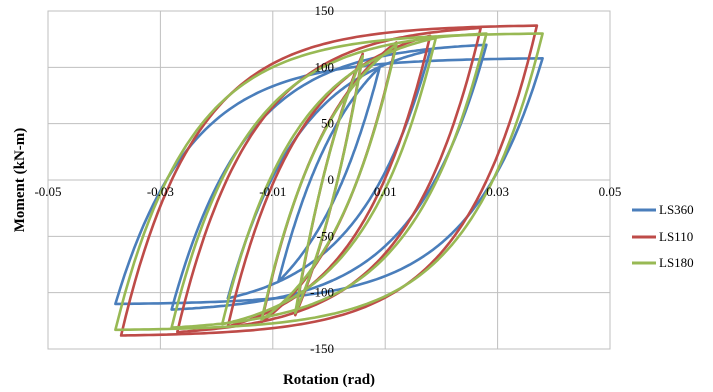 The image size is (713, 392). I want to click on legend: LS360 LS110 LS180, so click(663, 236).